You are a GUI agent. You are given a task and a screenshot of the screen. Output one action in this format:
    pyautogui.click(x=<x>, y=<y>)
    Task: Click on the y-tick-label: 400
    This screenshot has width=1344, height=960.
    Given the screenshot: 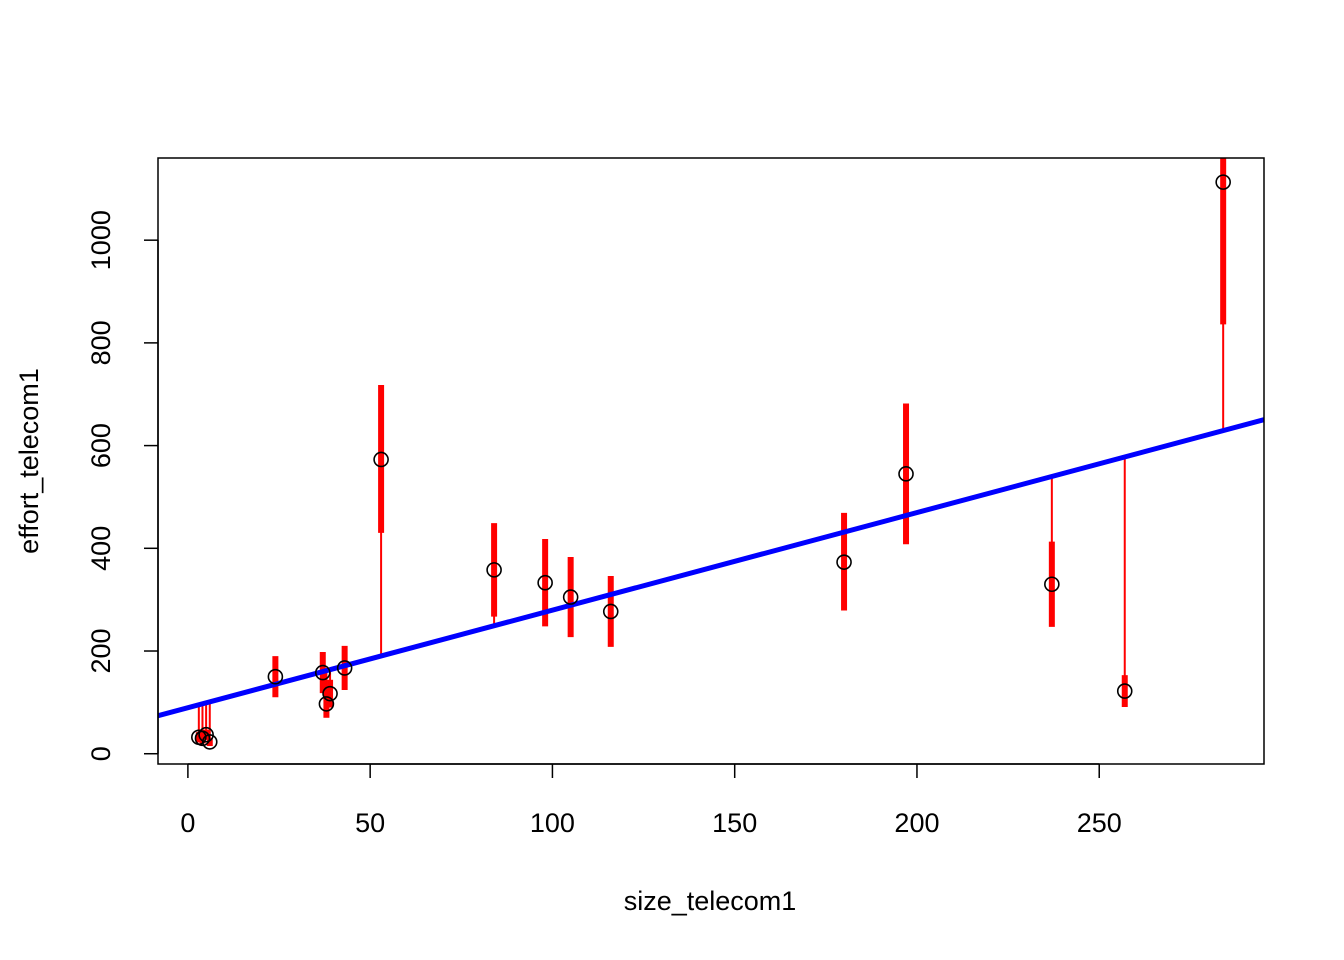 What is the action you would take?
    pyautogui.click(x=101, y=548)
    